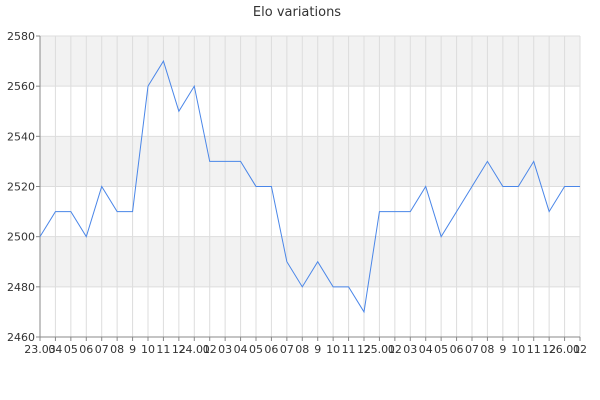 This screenshot has width=600, height=400. I want to click on x-tick-label: 26.01, so click(565, 349).